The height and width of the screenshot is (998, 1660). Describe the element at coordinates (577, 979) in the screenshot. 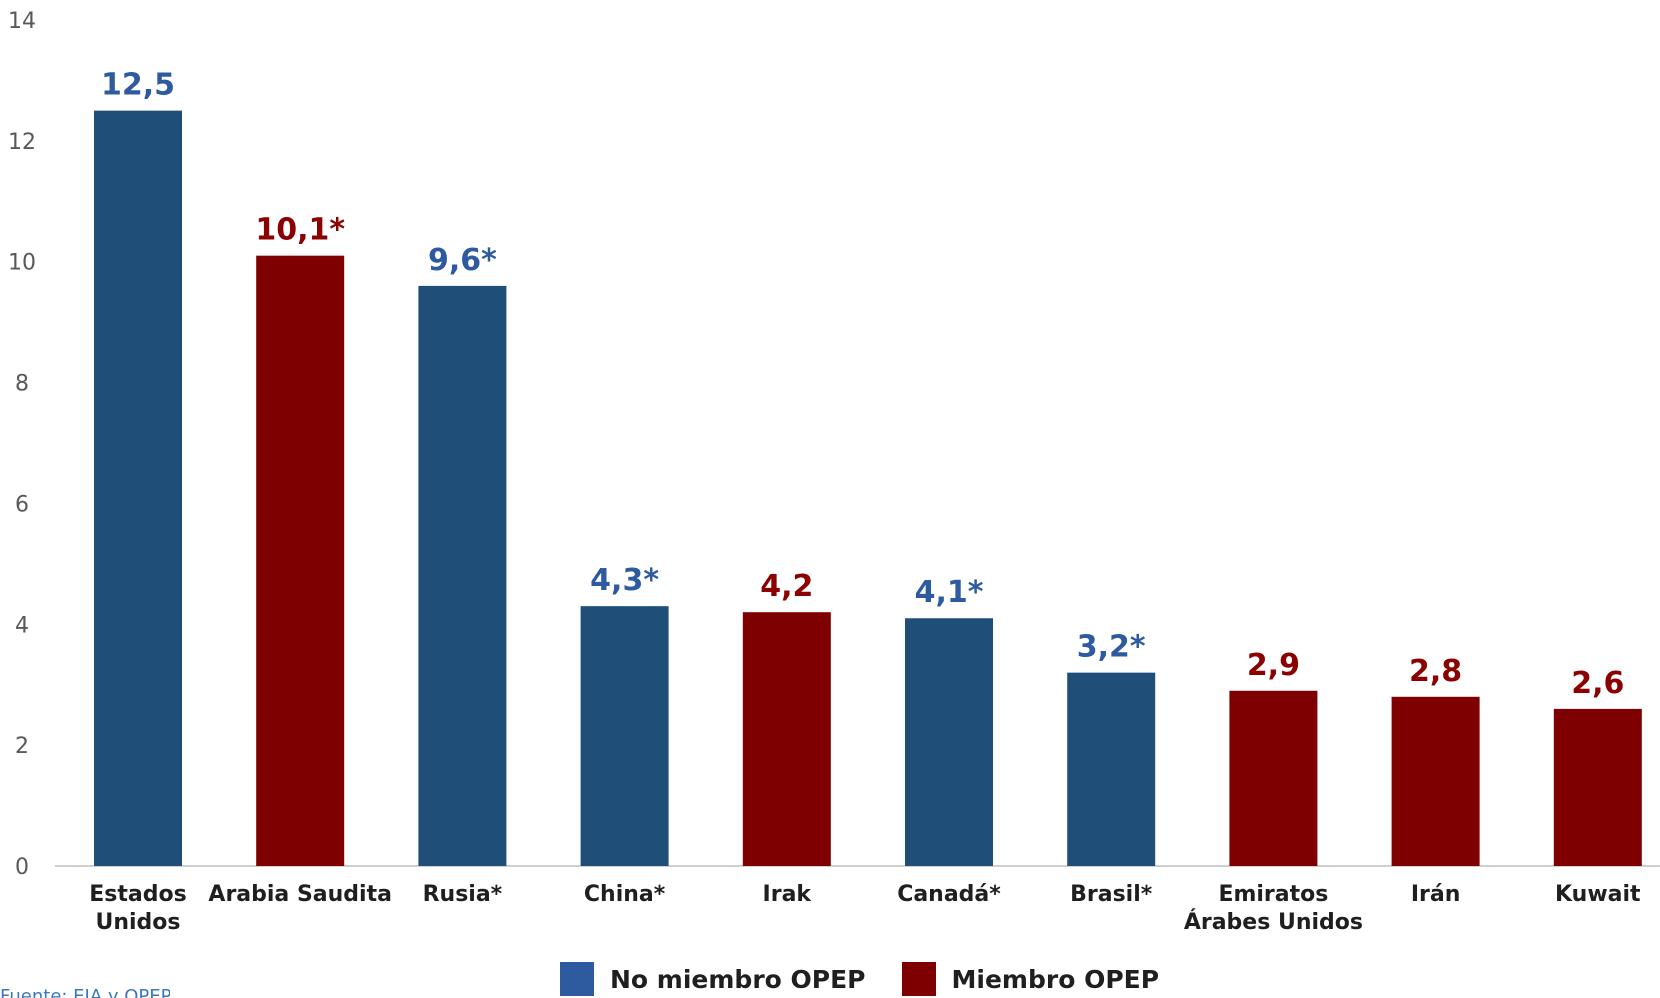

I see `legend-swatch-no-member` at that location.